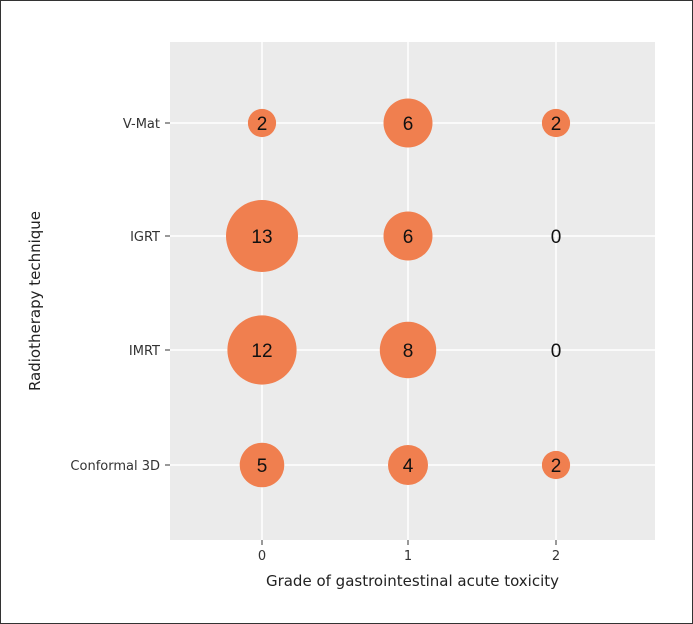 The width and height of the screenshot is (693, 624). I want to click on bubble-count-label: 8, so click(408, 351).